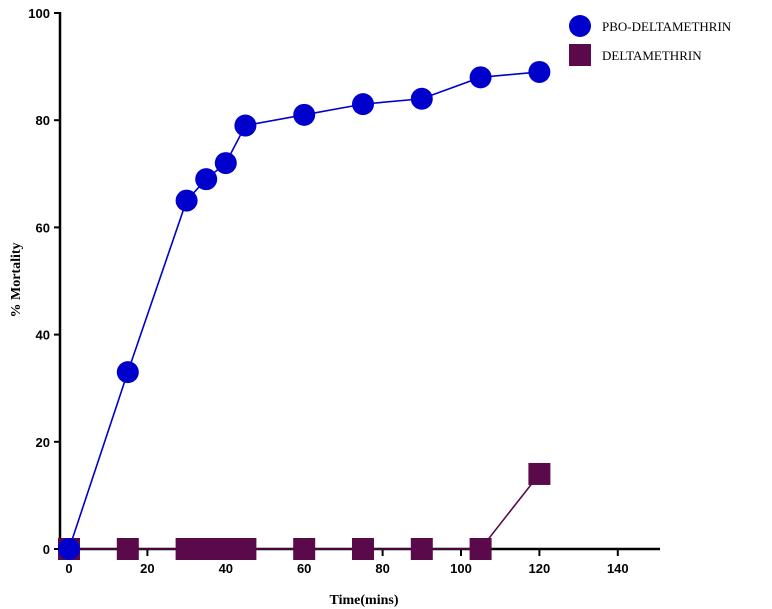  I want to click on x-tick-label: 40, so click(226, 568).